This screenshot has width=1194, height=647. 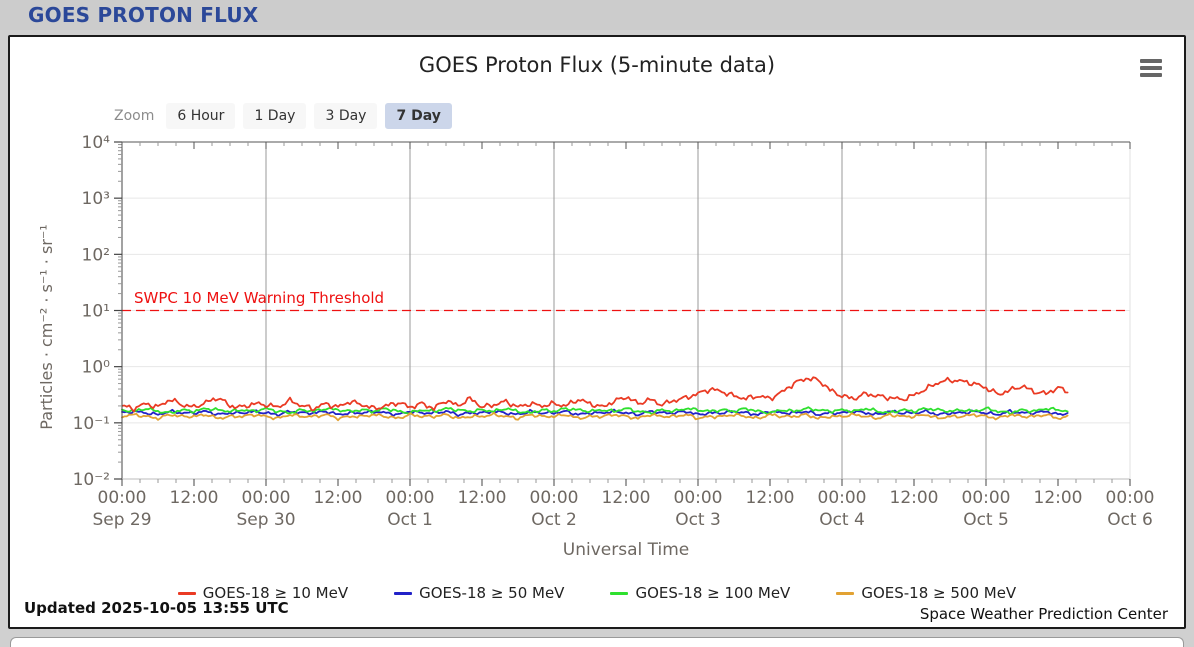 What do you see at coordinates (275, 593) in the screenshot?
I see `legend-label: GOES-18 ≥ 10 MeV` at bounding box center [275, 593].